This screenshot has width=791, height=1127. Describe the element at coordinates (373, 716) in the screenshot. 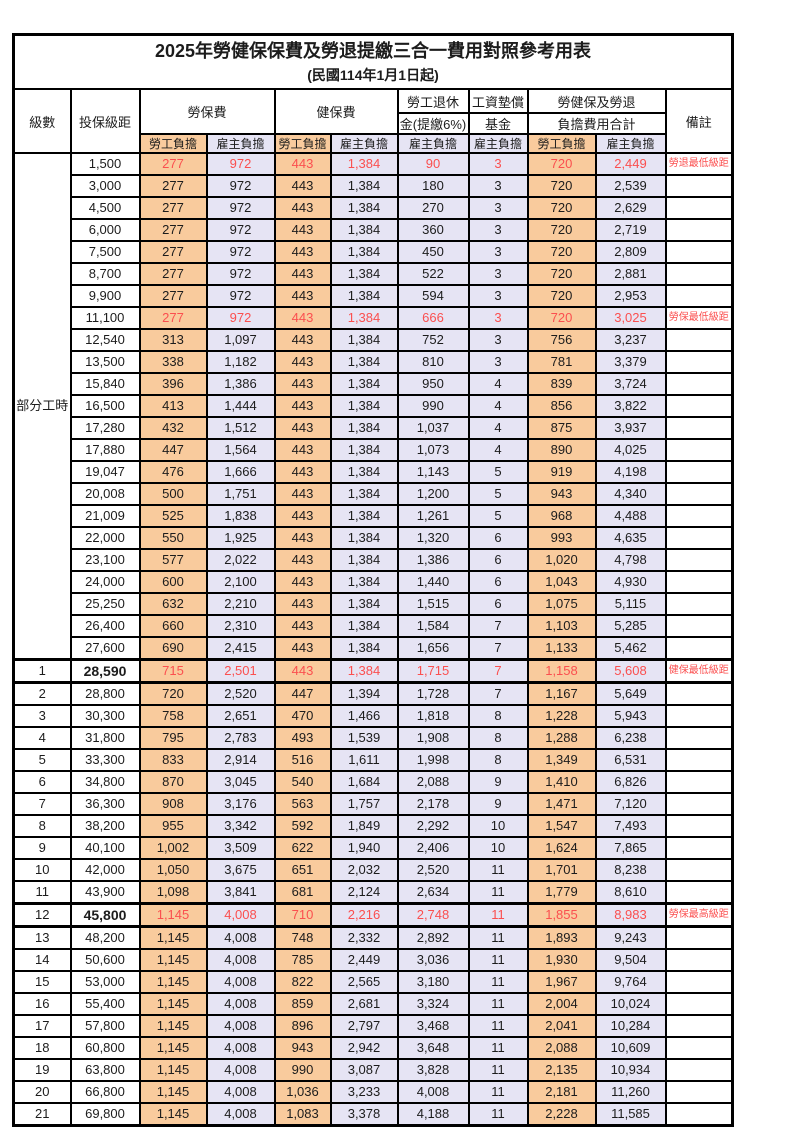

I see `table-row: 3 30,300 758 2,651 470 1,466 1,818 8 1,228 5,943` at that location.